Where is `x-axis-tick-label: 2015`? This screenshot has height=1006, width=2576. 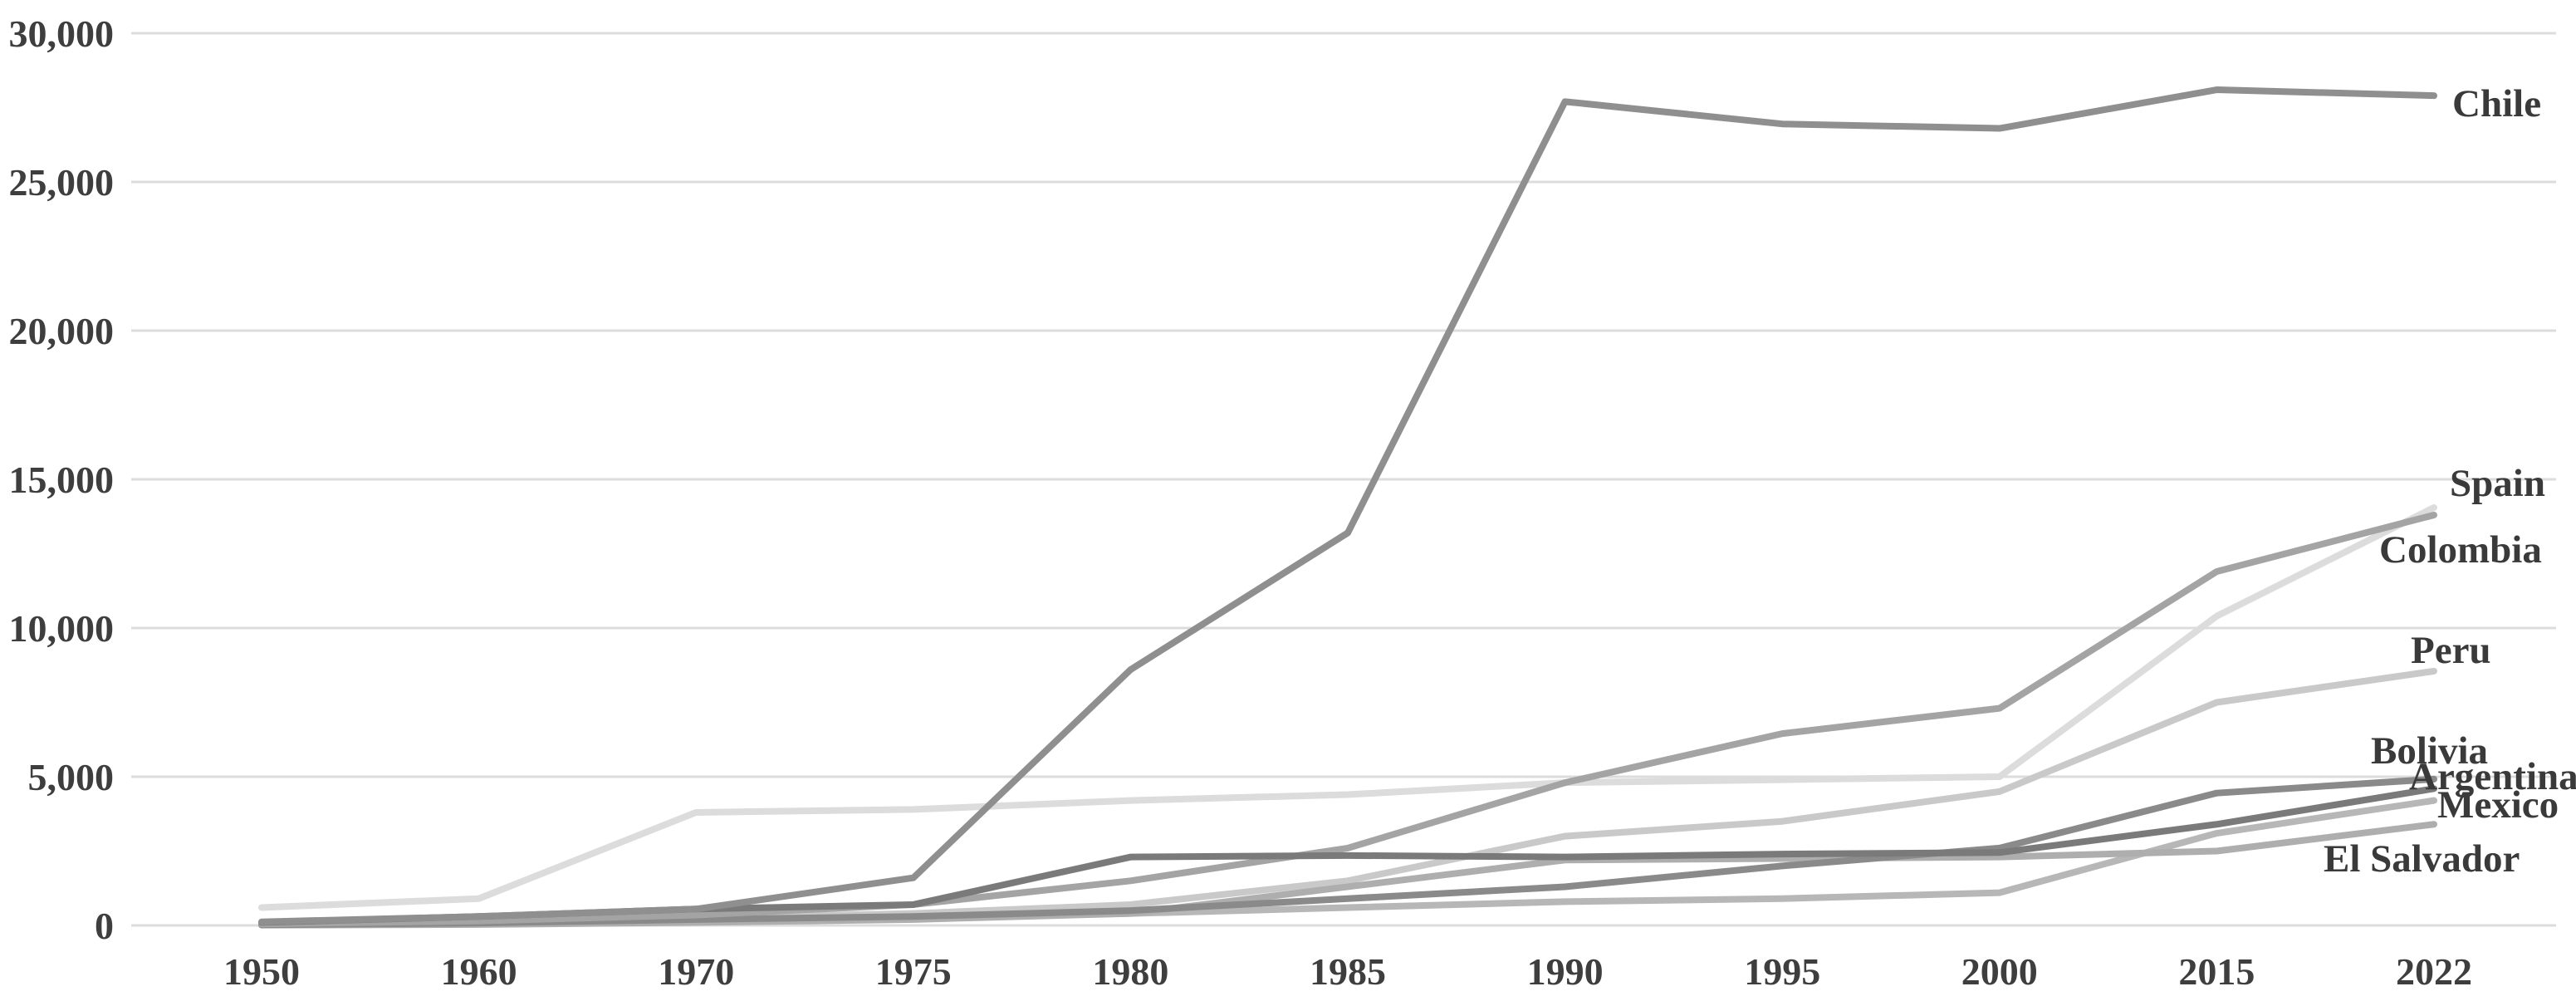 x-axis-tick-label: 2015 is located at coordinates (2216, 972).